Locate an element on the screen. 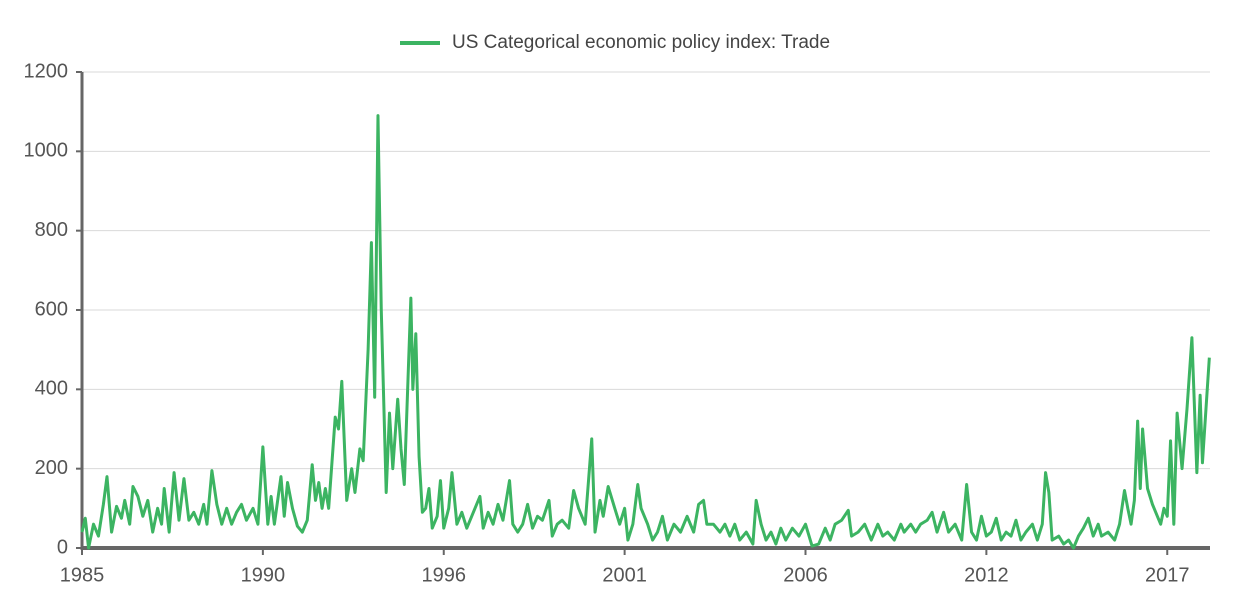 The image size is (1243, 609). y-tick-label: 600 is located at coordinates (51, 309).